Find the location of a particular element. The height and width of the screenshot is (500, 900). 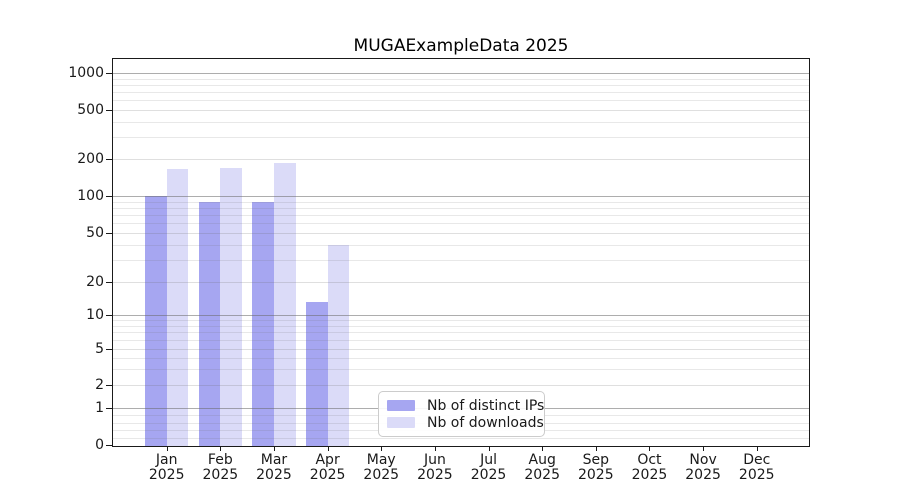

legend-item-distinct-ips: Nb of distinct IPs is located at coordinates (465, 405).